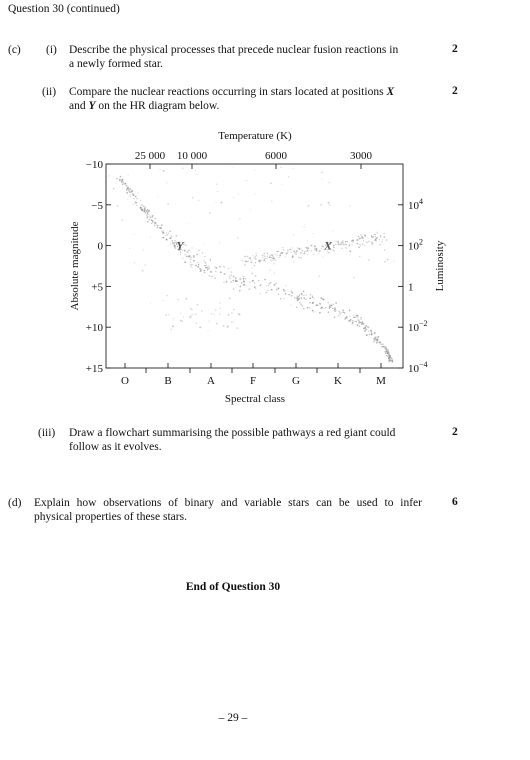  I want to click on part-d-line2: physical properties of these stars., so click(110, 517).